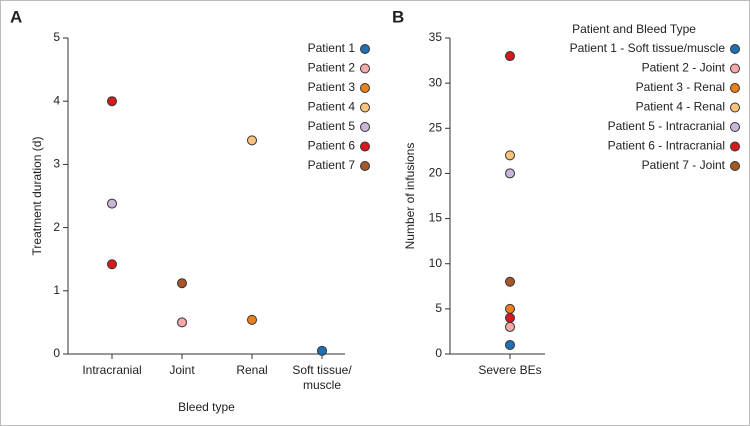 This screenshot has height=426, width=750. Describe the element at coordinates (332, 107) in the screenshot. I see `legend-label: Patient 4` at that location.